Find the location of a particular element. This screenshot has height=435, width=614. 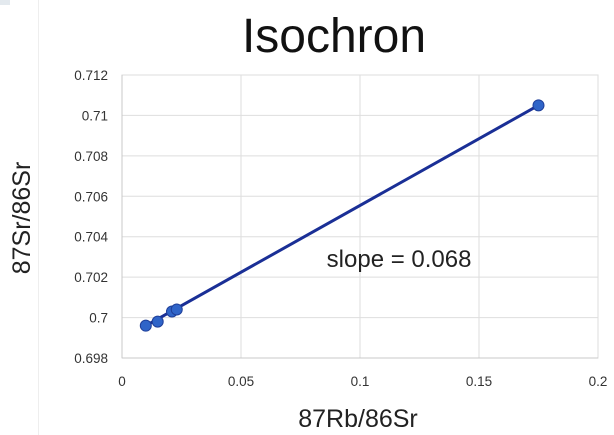

corner-mark is located at coordinates (5, 2).